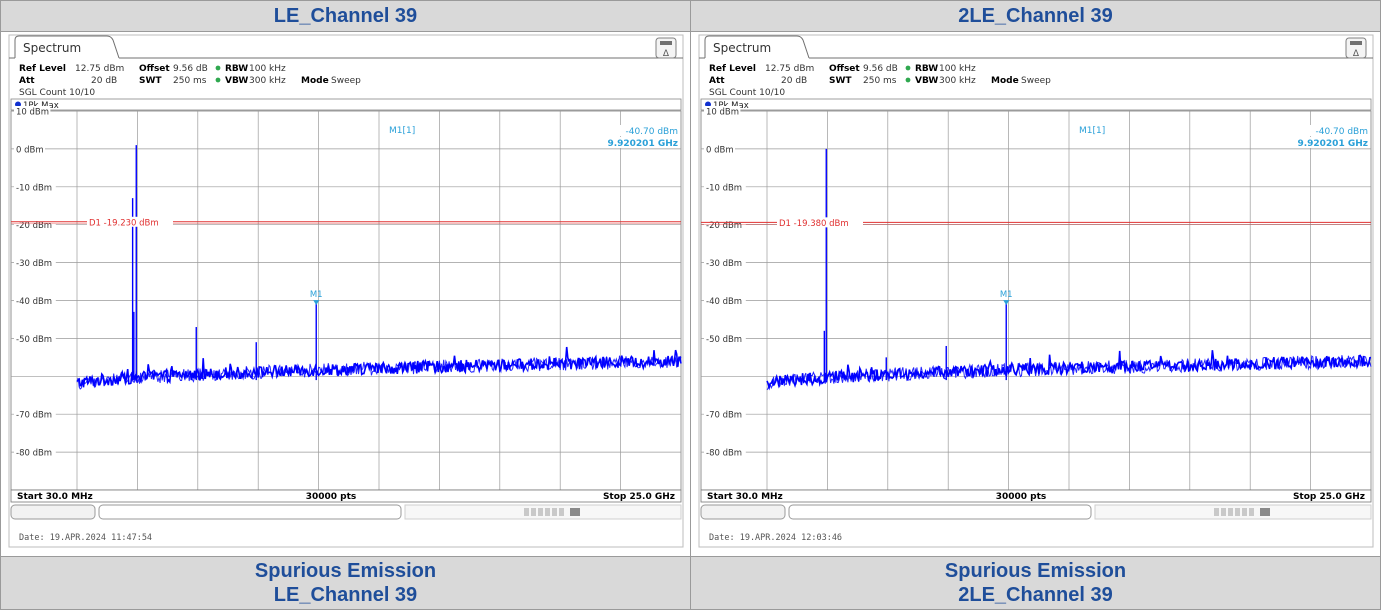  What do you see at coordinates (1035, 571) in the screenshot?
I see `footer-title: Spurious Emission` at bounding box center [1035, 571].